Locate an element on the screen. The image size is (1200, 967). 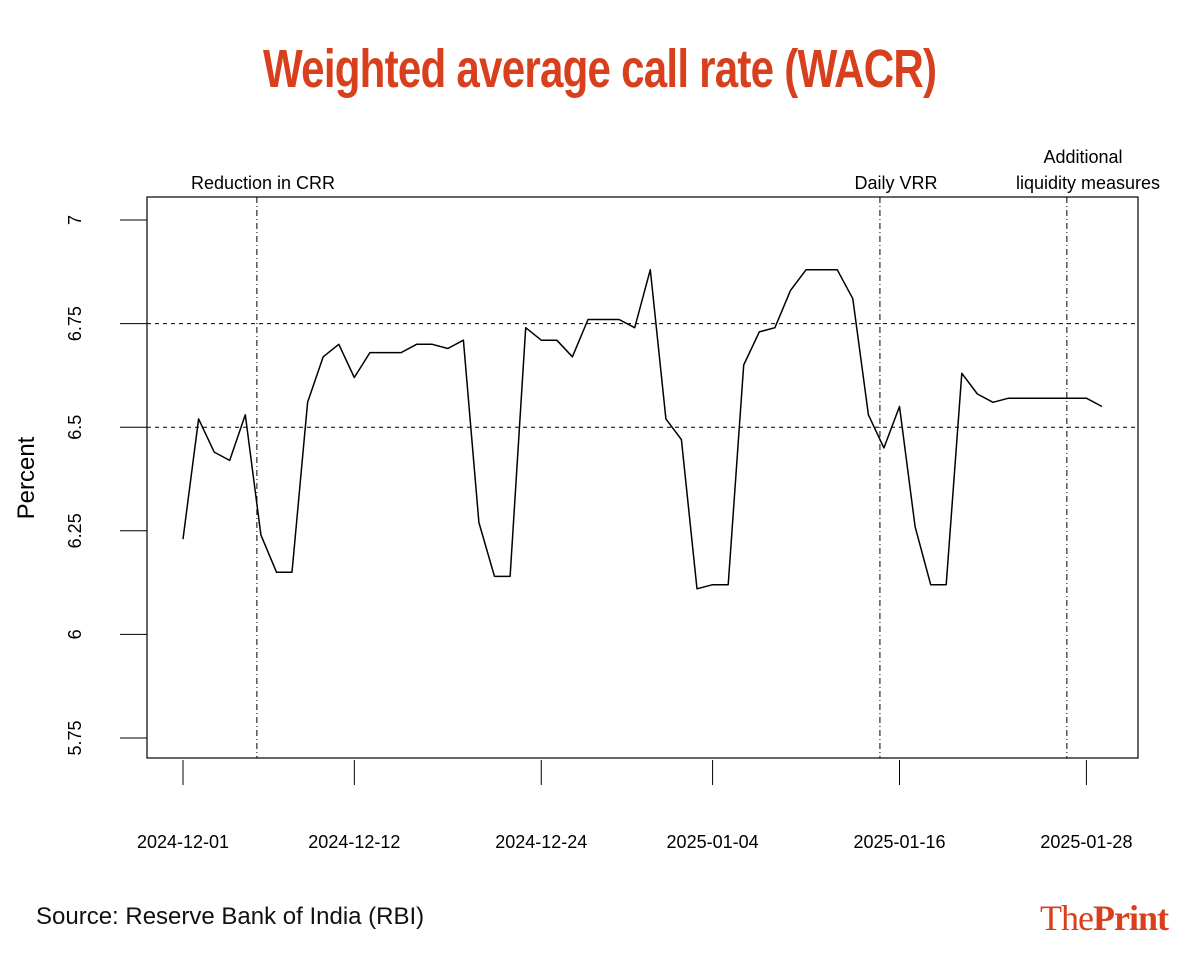
y-tick-label-2: 6.25 is located at coordinates (75, 530).